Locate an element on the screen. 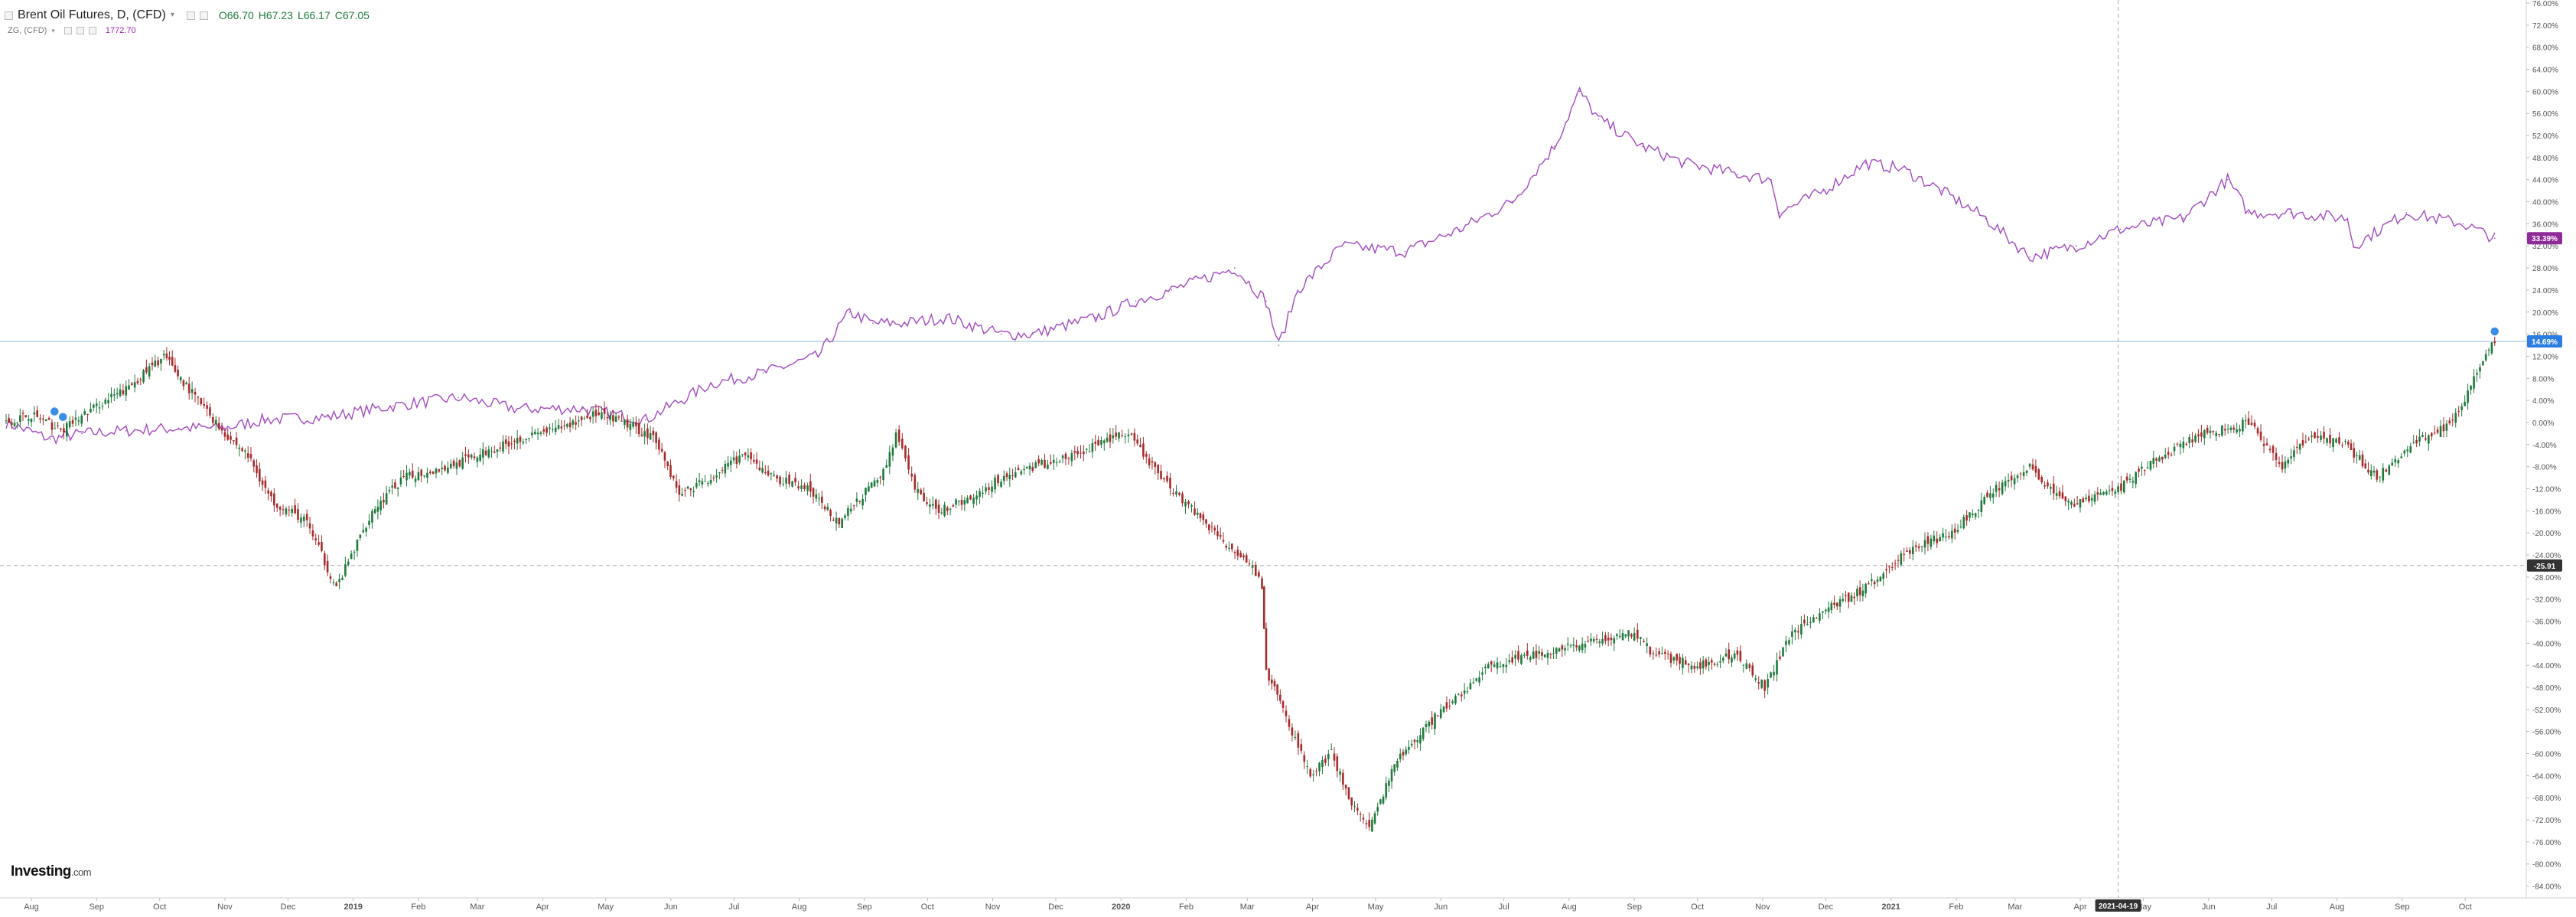  crosshair-x-badge-bg is located at coordinates (2118, 906).